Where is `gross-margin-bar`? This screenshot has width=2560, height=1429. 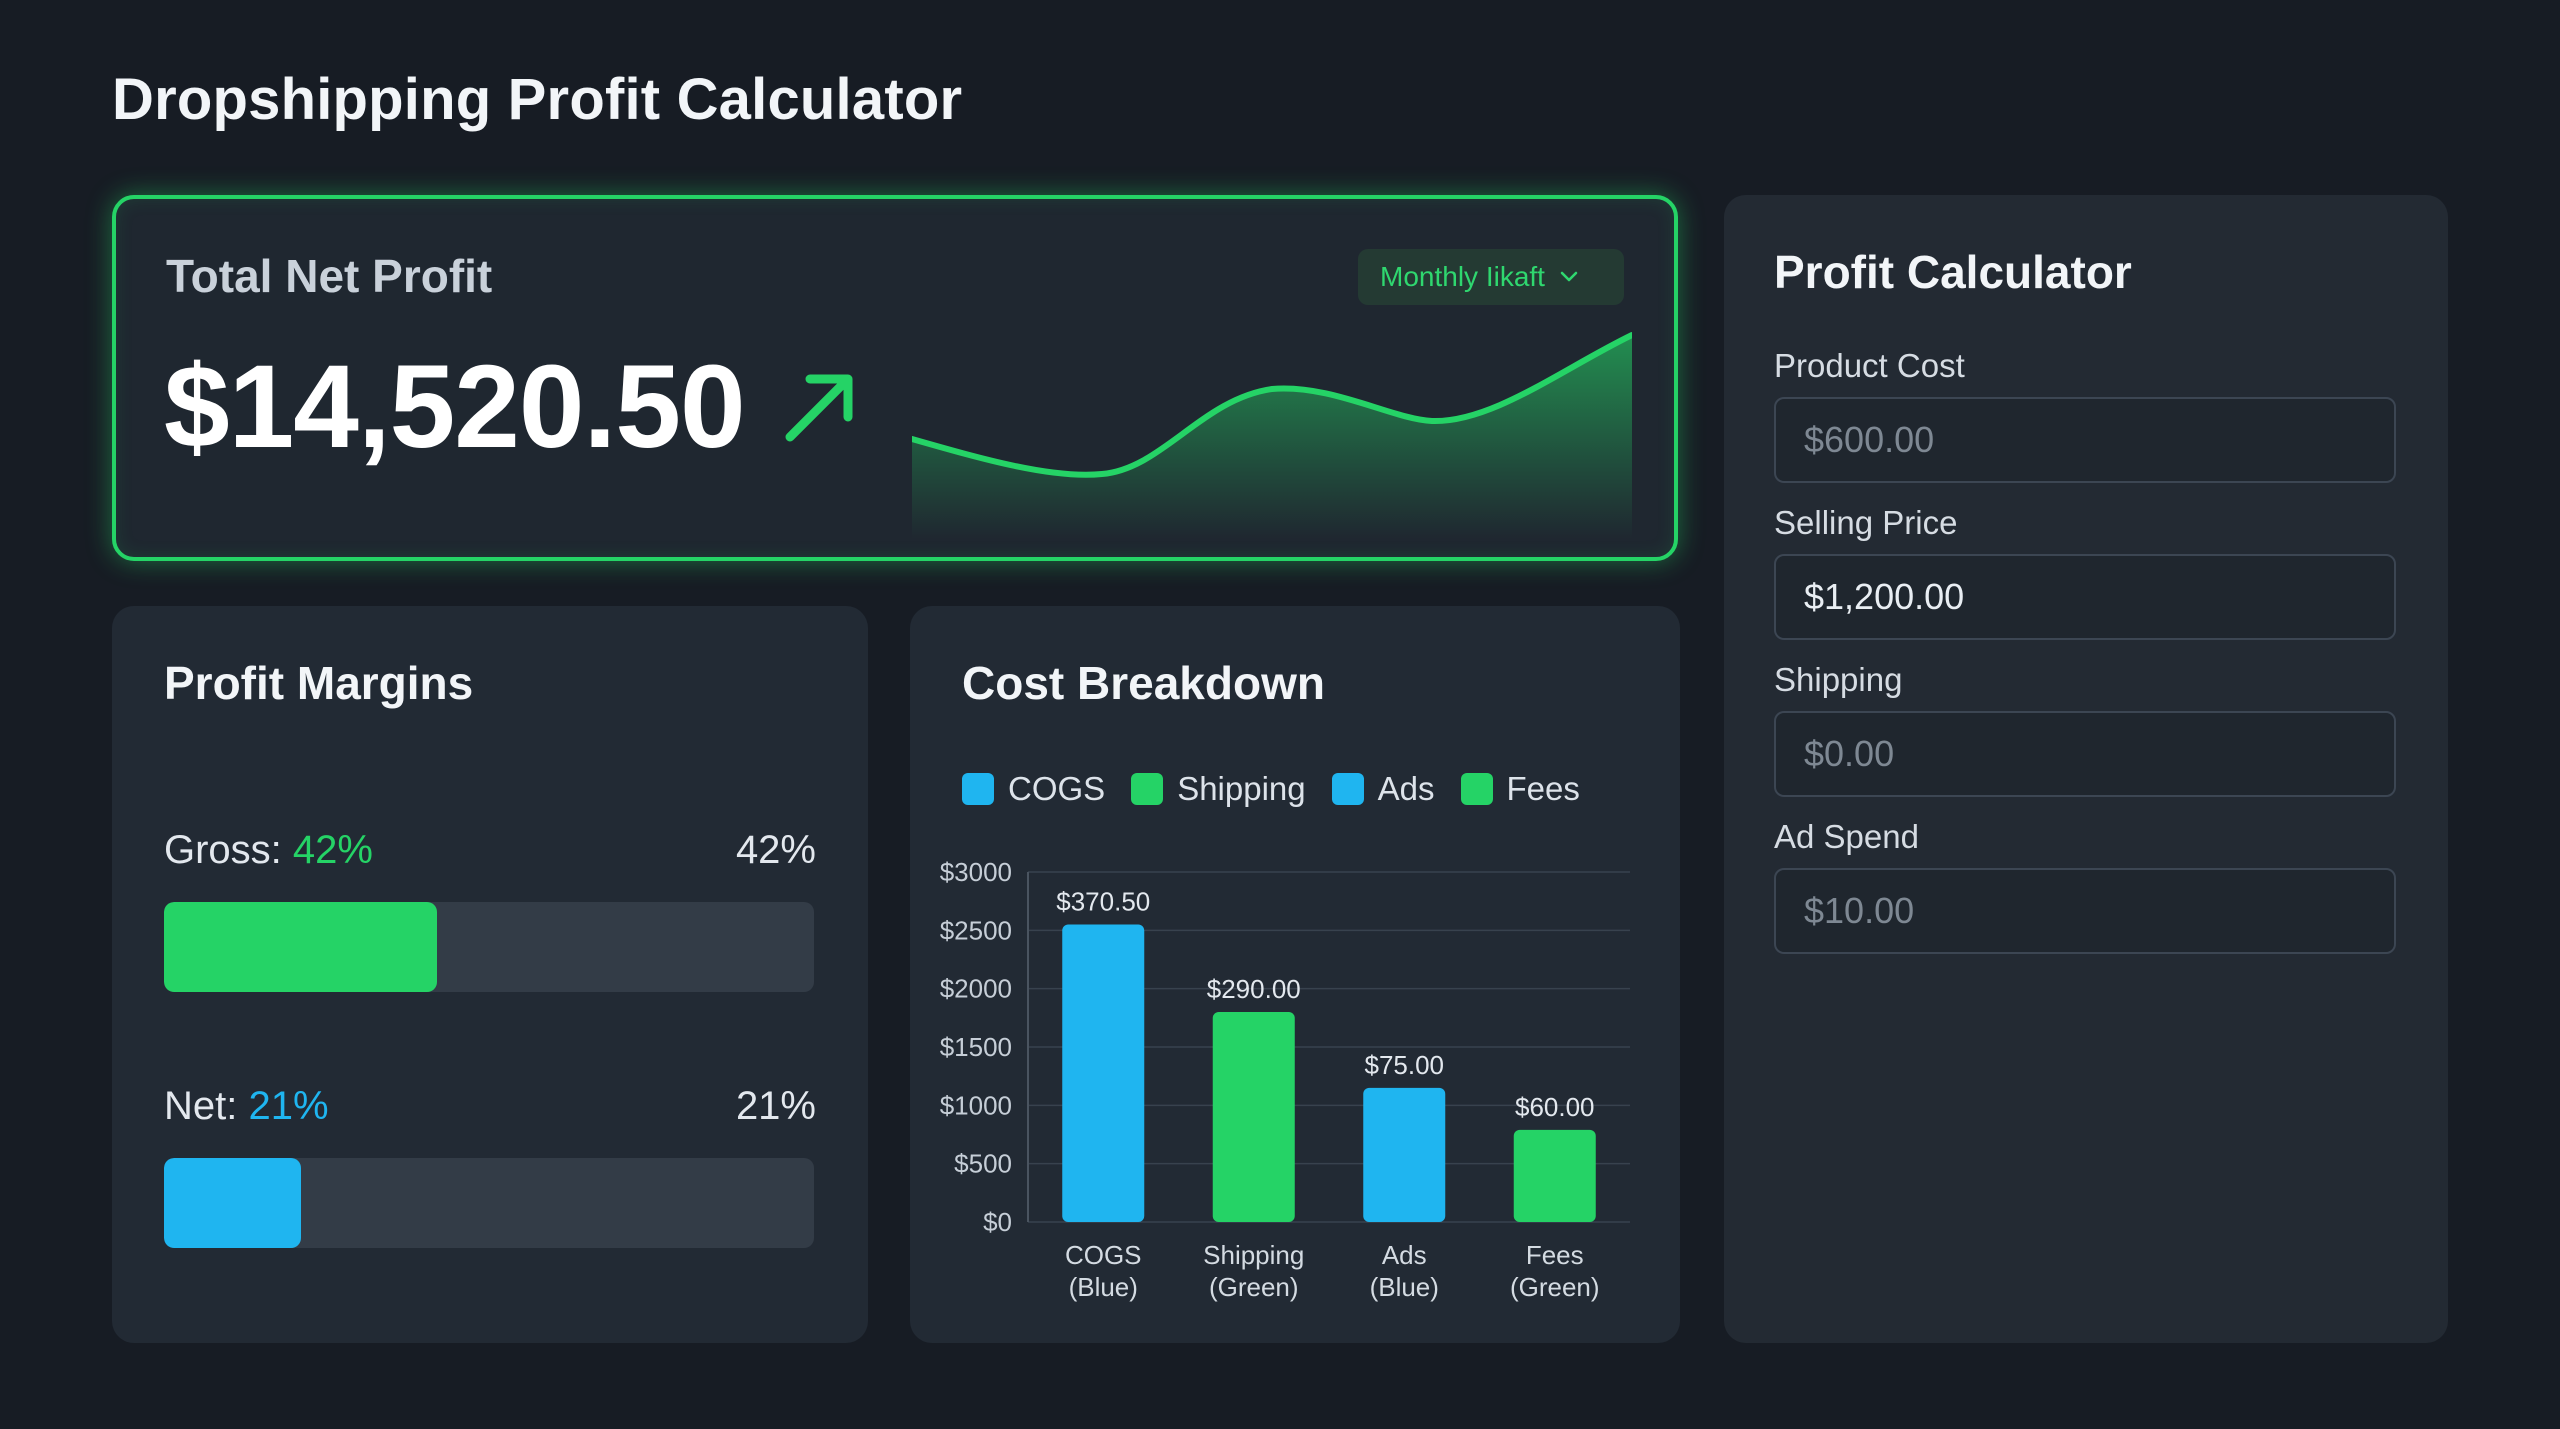 gross-margin-bar is located at coordinates (489, 947).